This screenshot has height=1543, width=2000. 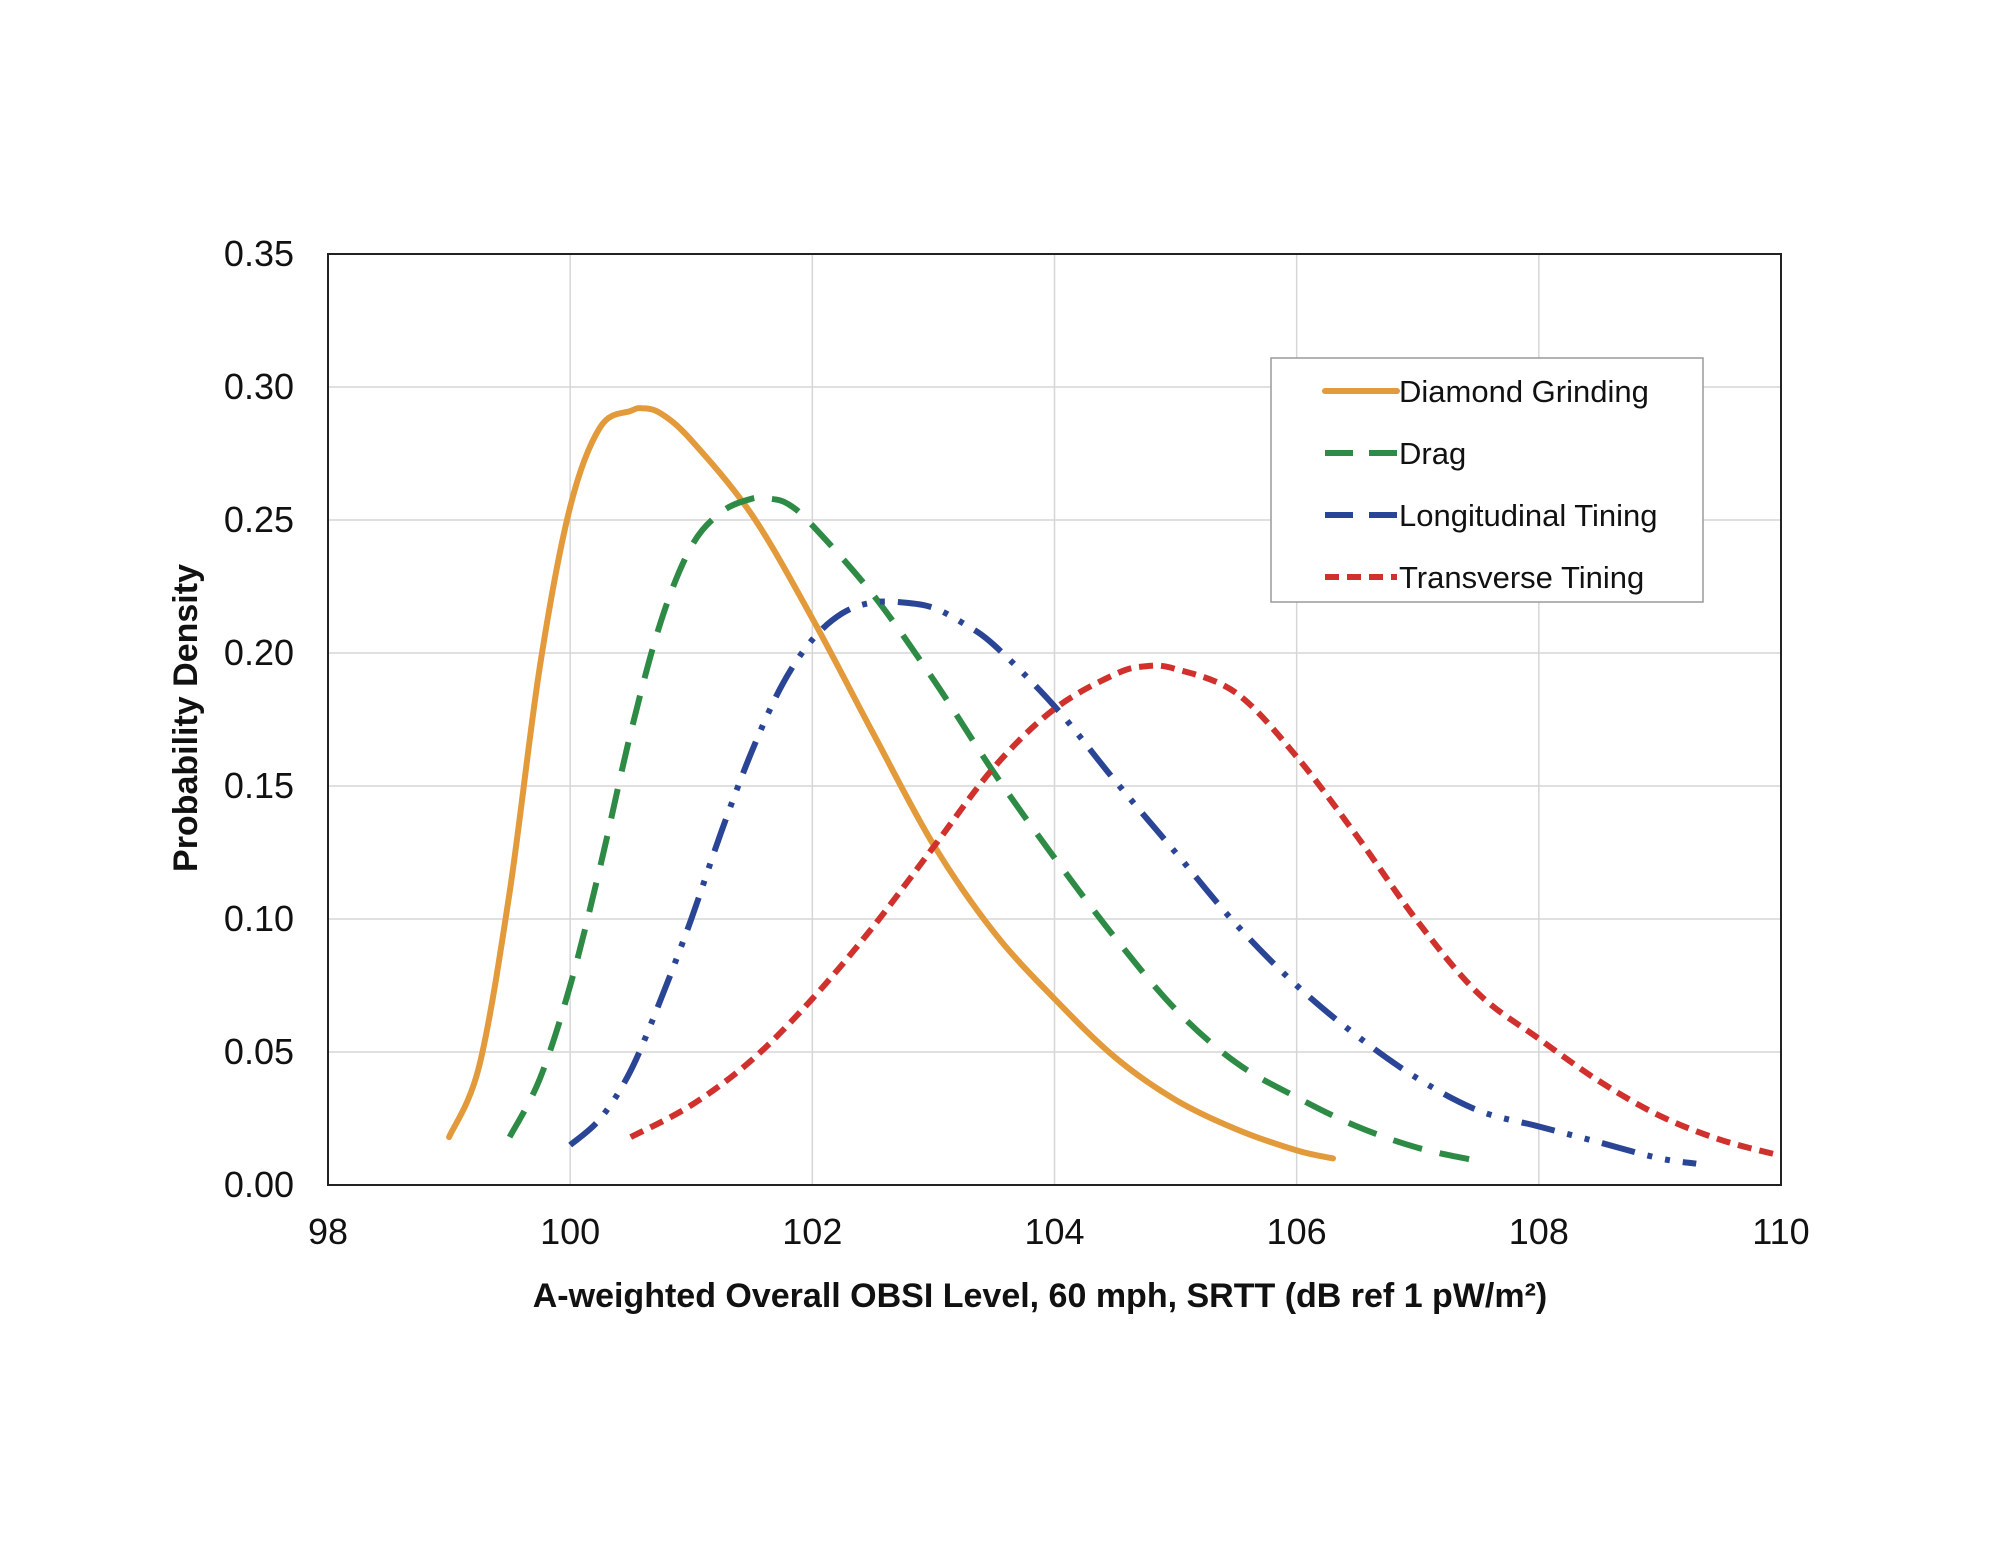 I want to click on x-tick-label: 98, so click(x=328, y=1231).